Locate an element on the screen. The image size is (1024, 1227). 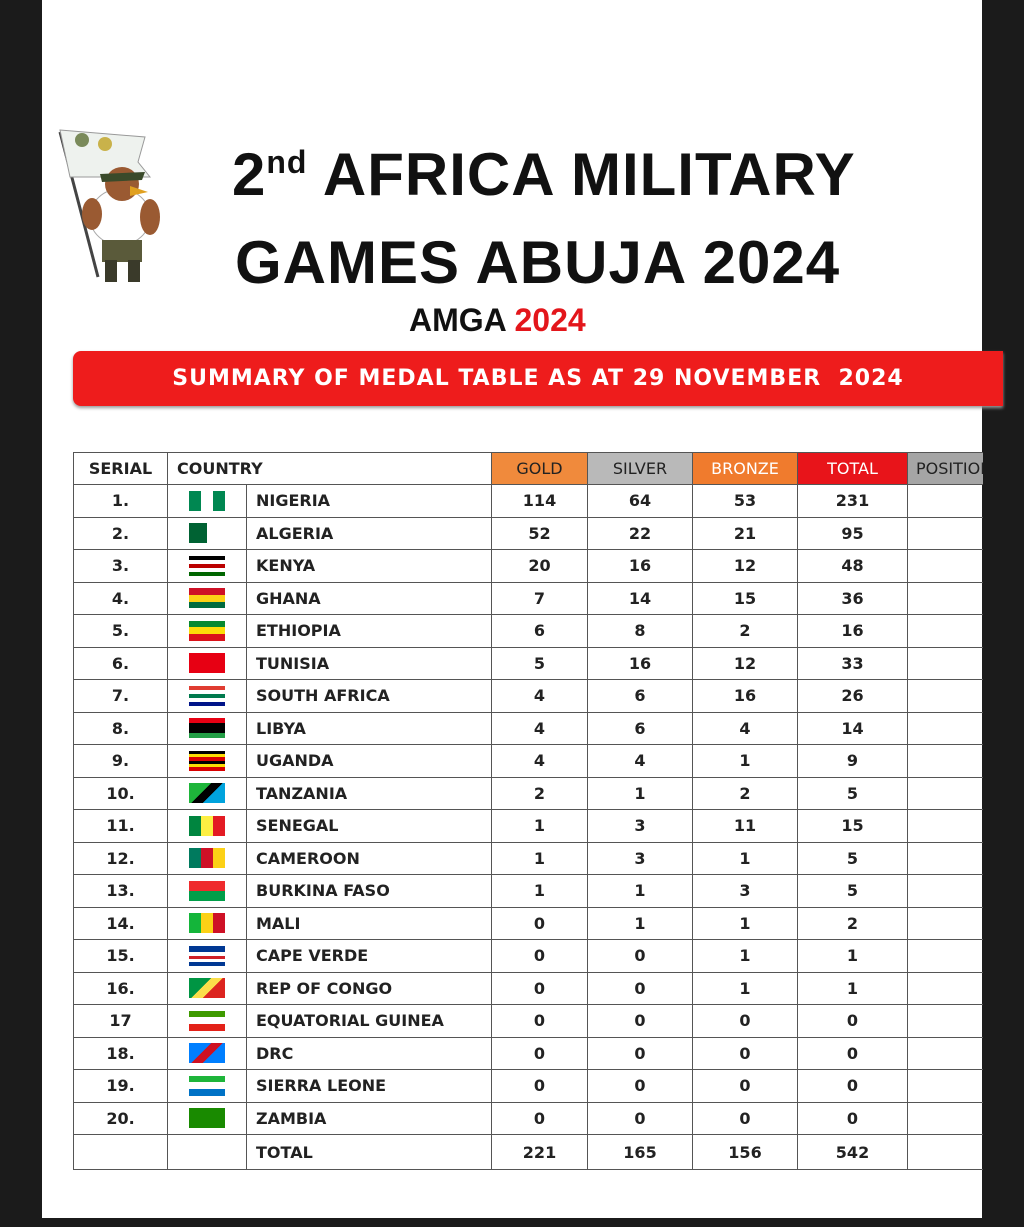
country-cell: KENYA is located at coordinates (369, 566).